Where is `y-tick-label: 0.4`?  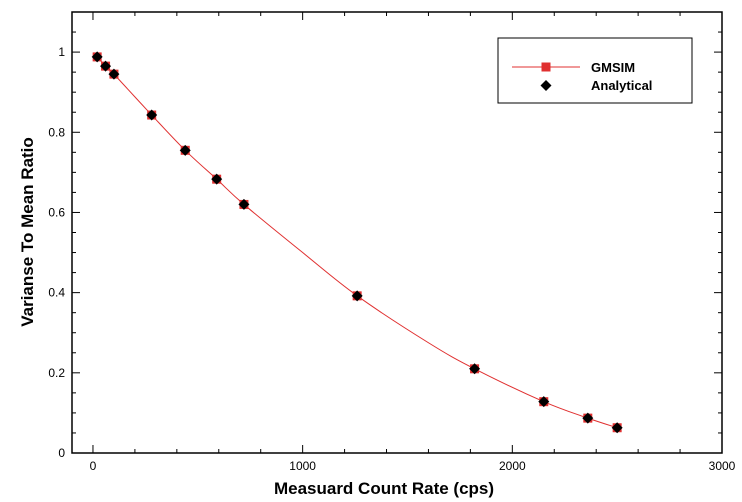
y-tick-label: 0.4 is located at coordinates (56, 293).